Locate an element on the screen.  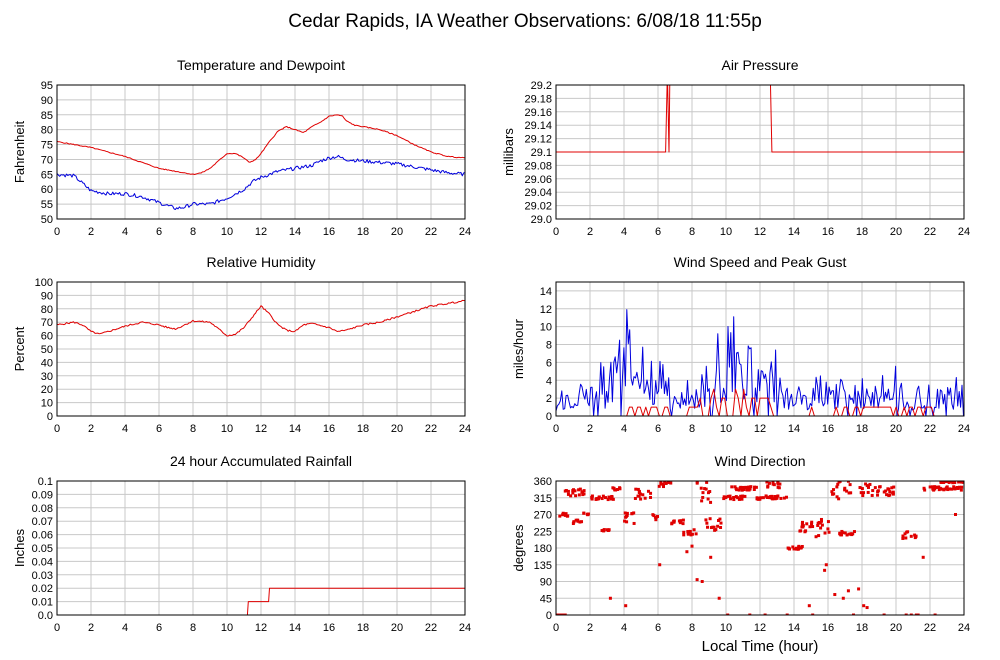
rh-x-tick-label-12: 24 is located at coordinates (465, 429).